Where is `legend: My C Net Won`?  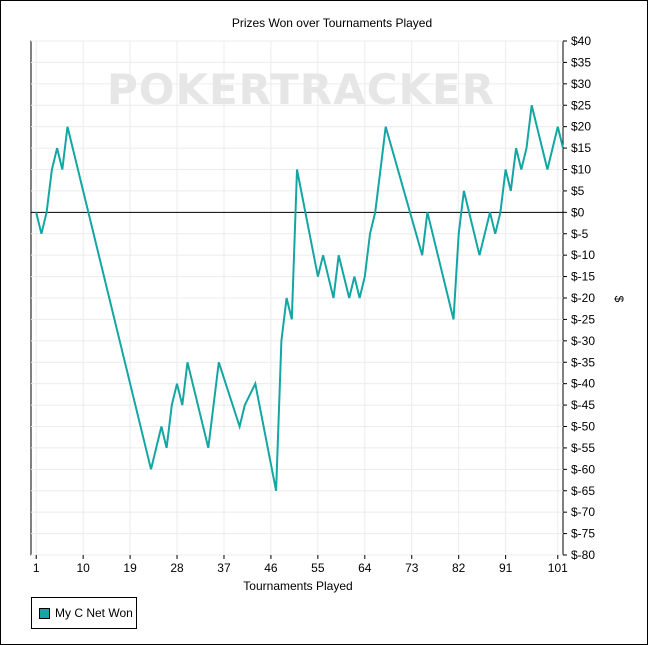 legend: My C Net Won is located at coordinates (84, 613).